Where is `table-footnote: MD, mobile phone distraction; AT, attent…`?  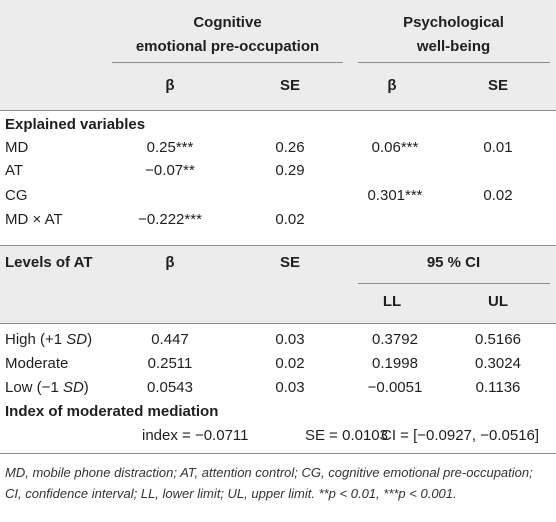 table-footnote: MD, mobile phone distraction; AT, attent… is located at coordinates (269, 483).